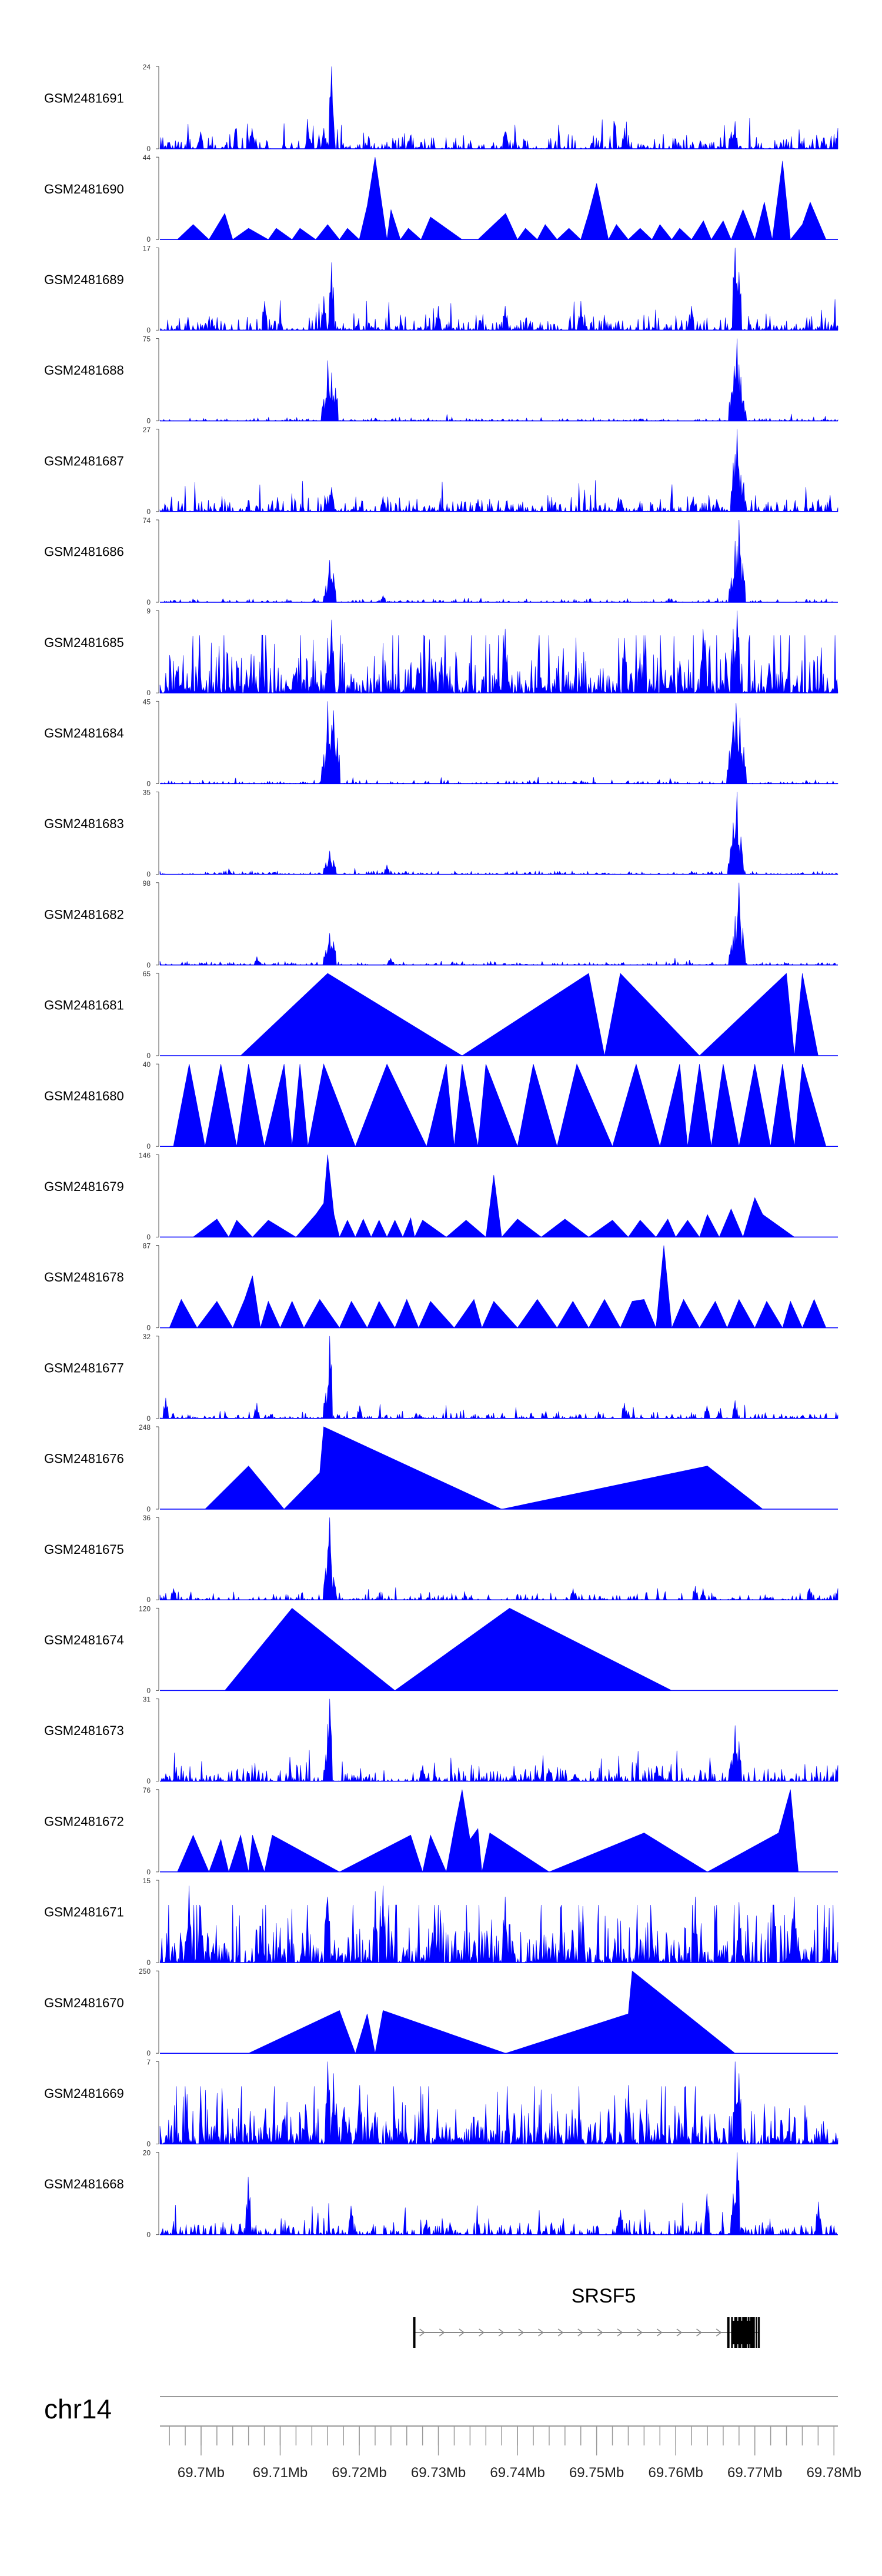  I want to click on y-tick-label-max: 15, so click(147, 1881).